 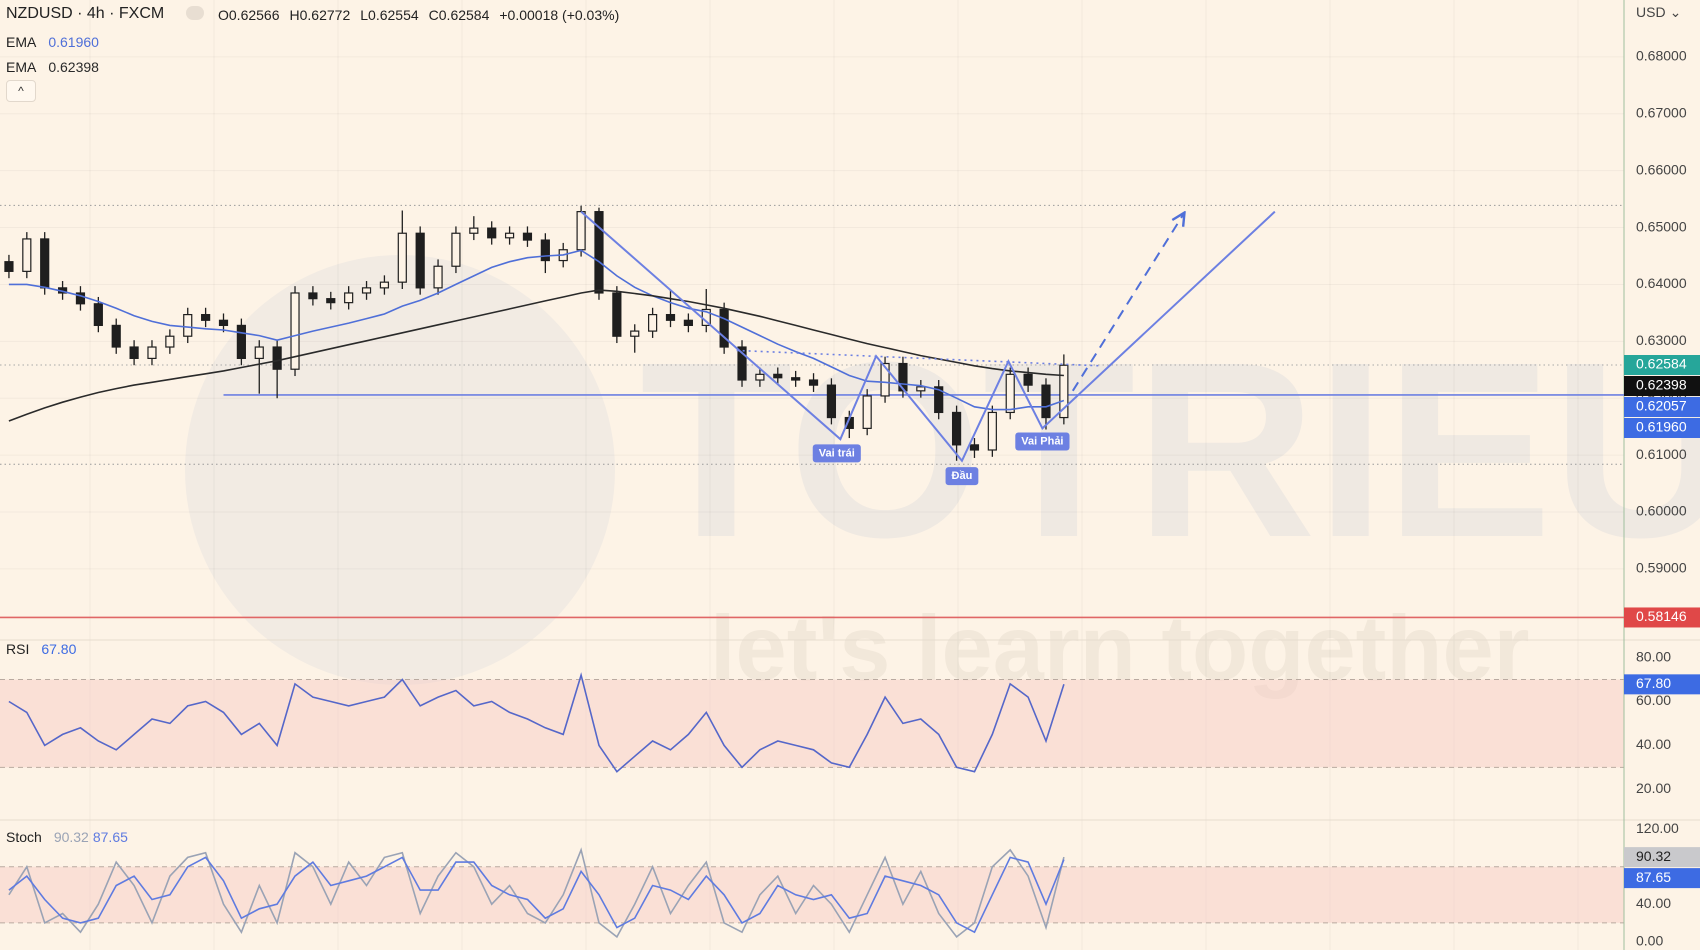 I want to click on price-badge-label: 0.61960, so click(x=1661, y=427).